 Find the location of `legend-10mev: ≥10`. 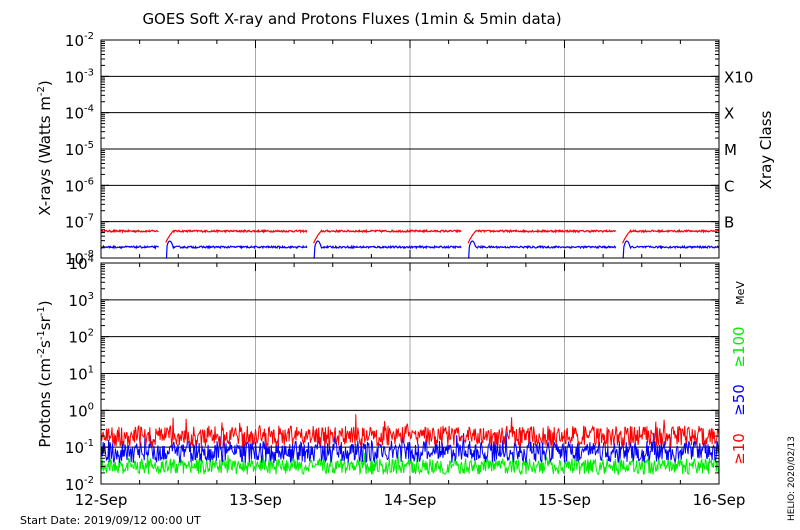

legend-10mev: ≥10 is located at coordinates (739, 449).